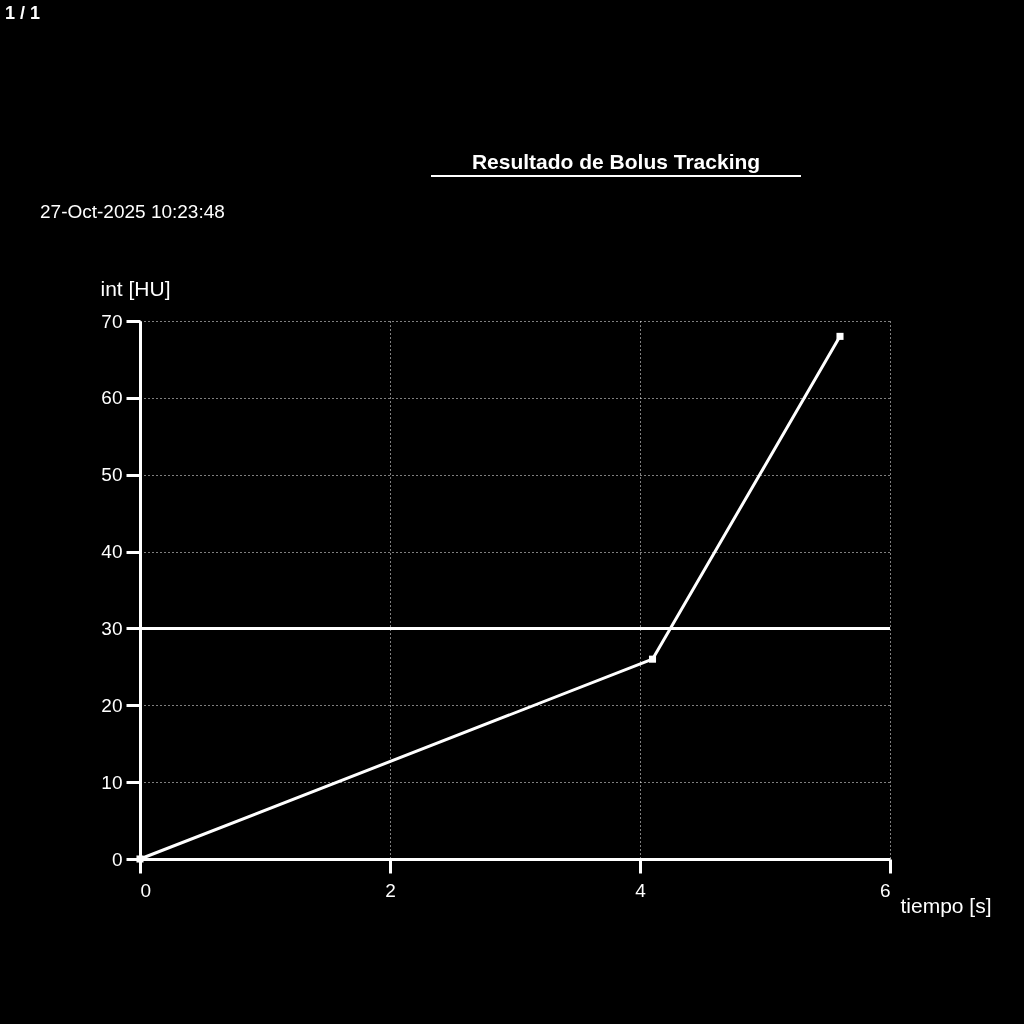 This screenshot has height=1024, width=1024. Describe the element at coordinates (135, 288) in the screenshot. I see `y-axis-title: int [HU]` at that location.